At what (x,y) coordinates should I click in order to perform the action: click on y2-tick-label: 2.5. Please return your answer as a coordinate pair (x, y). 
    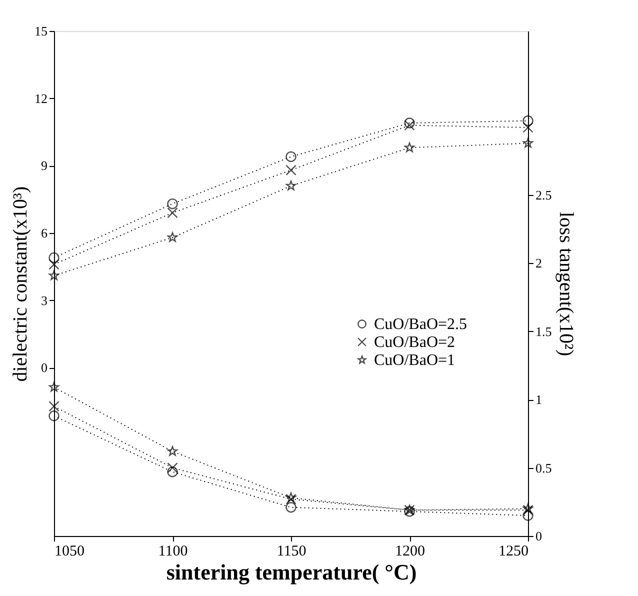
    Looking at the image, I should click on (544, 194).